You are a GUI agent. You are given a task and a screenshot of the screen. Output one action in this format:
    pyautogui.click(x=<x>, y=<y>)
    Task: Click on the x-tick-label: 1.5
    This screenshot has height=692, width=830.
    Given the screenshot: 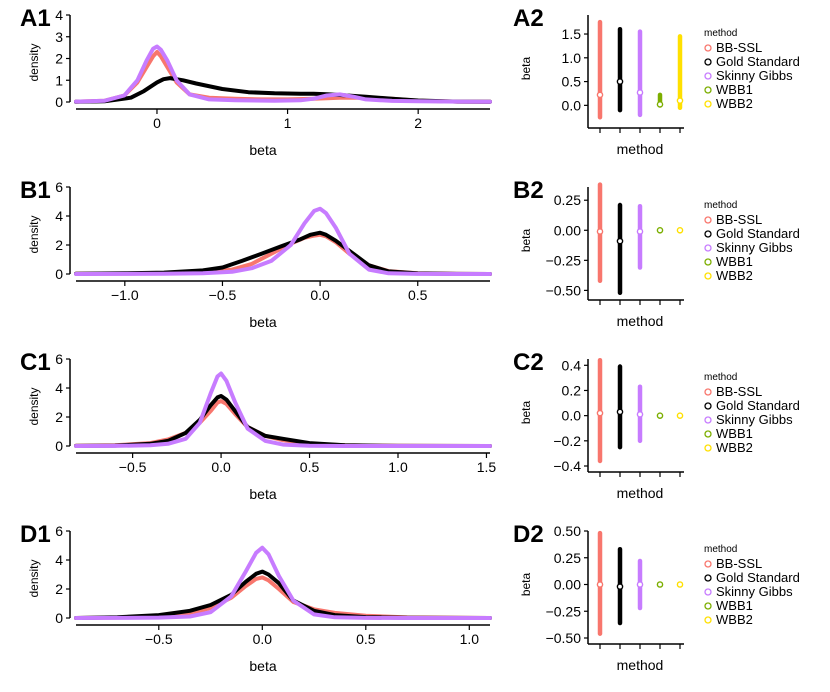 What is the action you would take?
    pyautogui.click(x=487, y=467)
    